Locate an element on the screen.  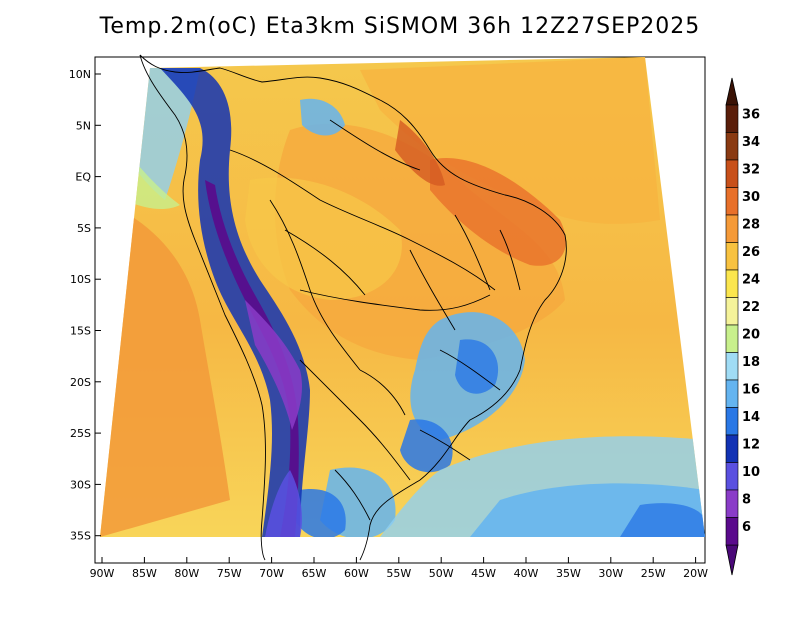
lat-label: 10N is located at coordinates (80, 74).